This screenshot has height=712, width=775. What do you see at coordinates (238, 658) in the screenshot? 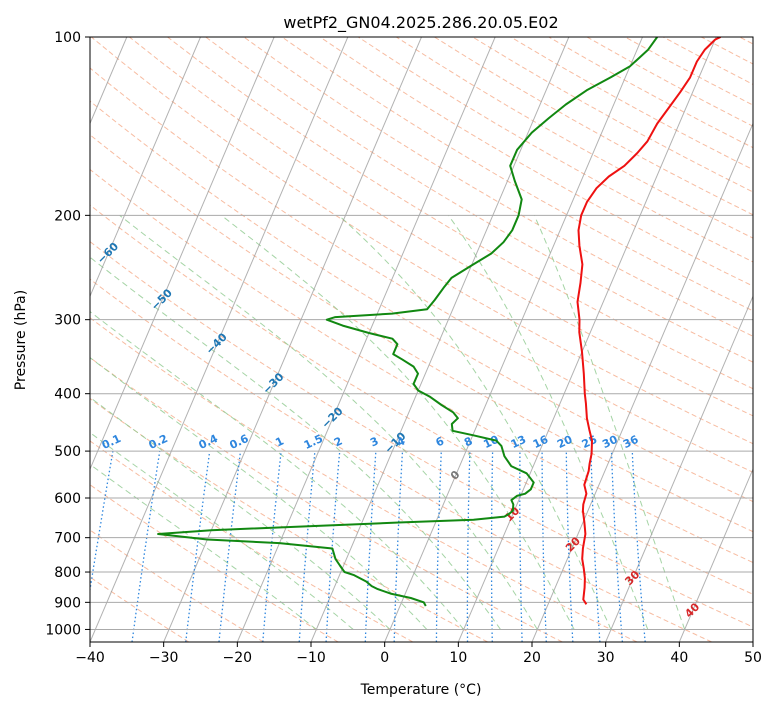
I see `x-tick-label: −20` at bounding box center [238, 658].